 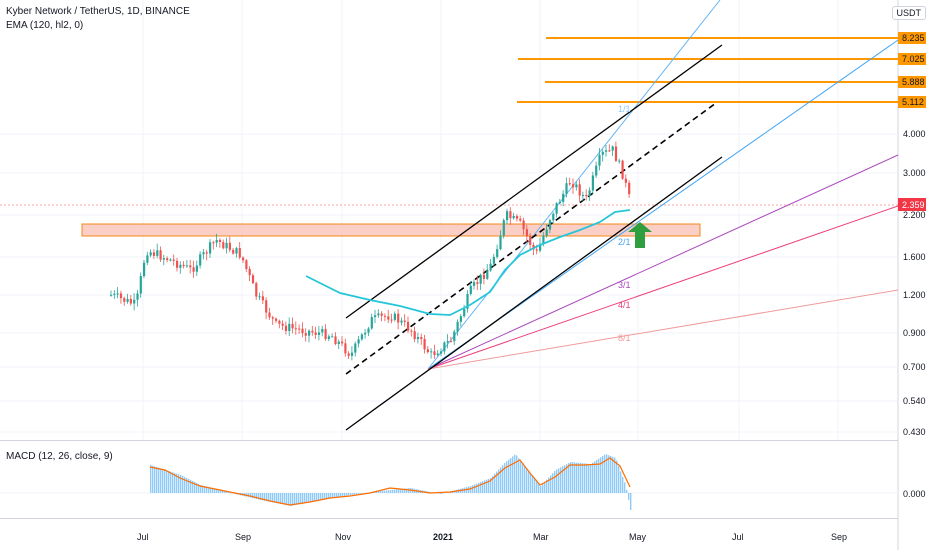 What do you see at coordinates (913, 205) in the screenshot?
I see `last-price-tag: 2.359` at bounding box center [913, 205].